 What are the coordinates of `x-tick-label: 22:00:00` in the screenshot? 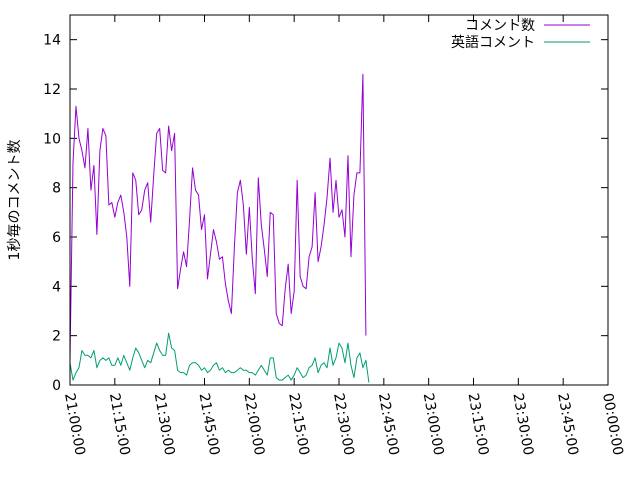 It's located at (253, 424).